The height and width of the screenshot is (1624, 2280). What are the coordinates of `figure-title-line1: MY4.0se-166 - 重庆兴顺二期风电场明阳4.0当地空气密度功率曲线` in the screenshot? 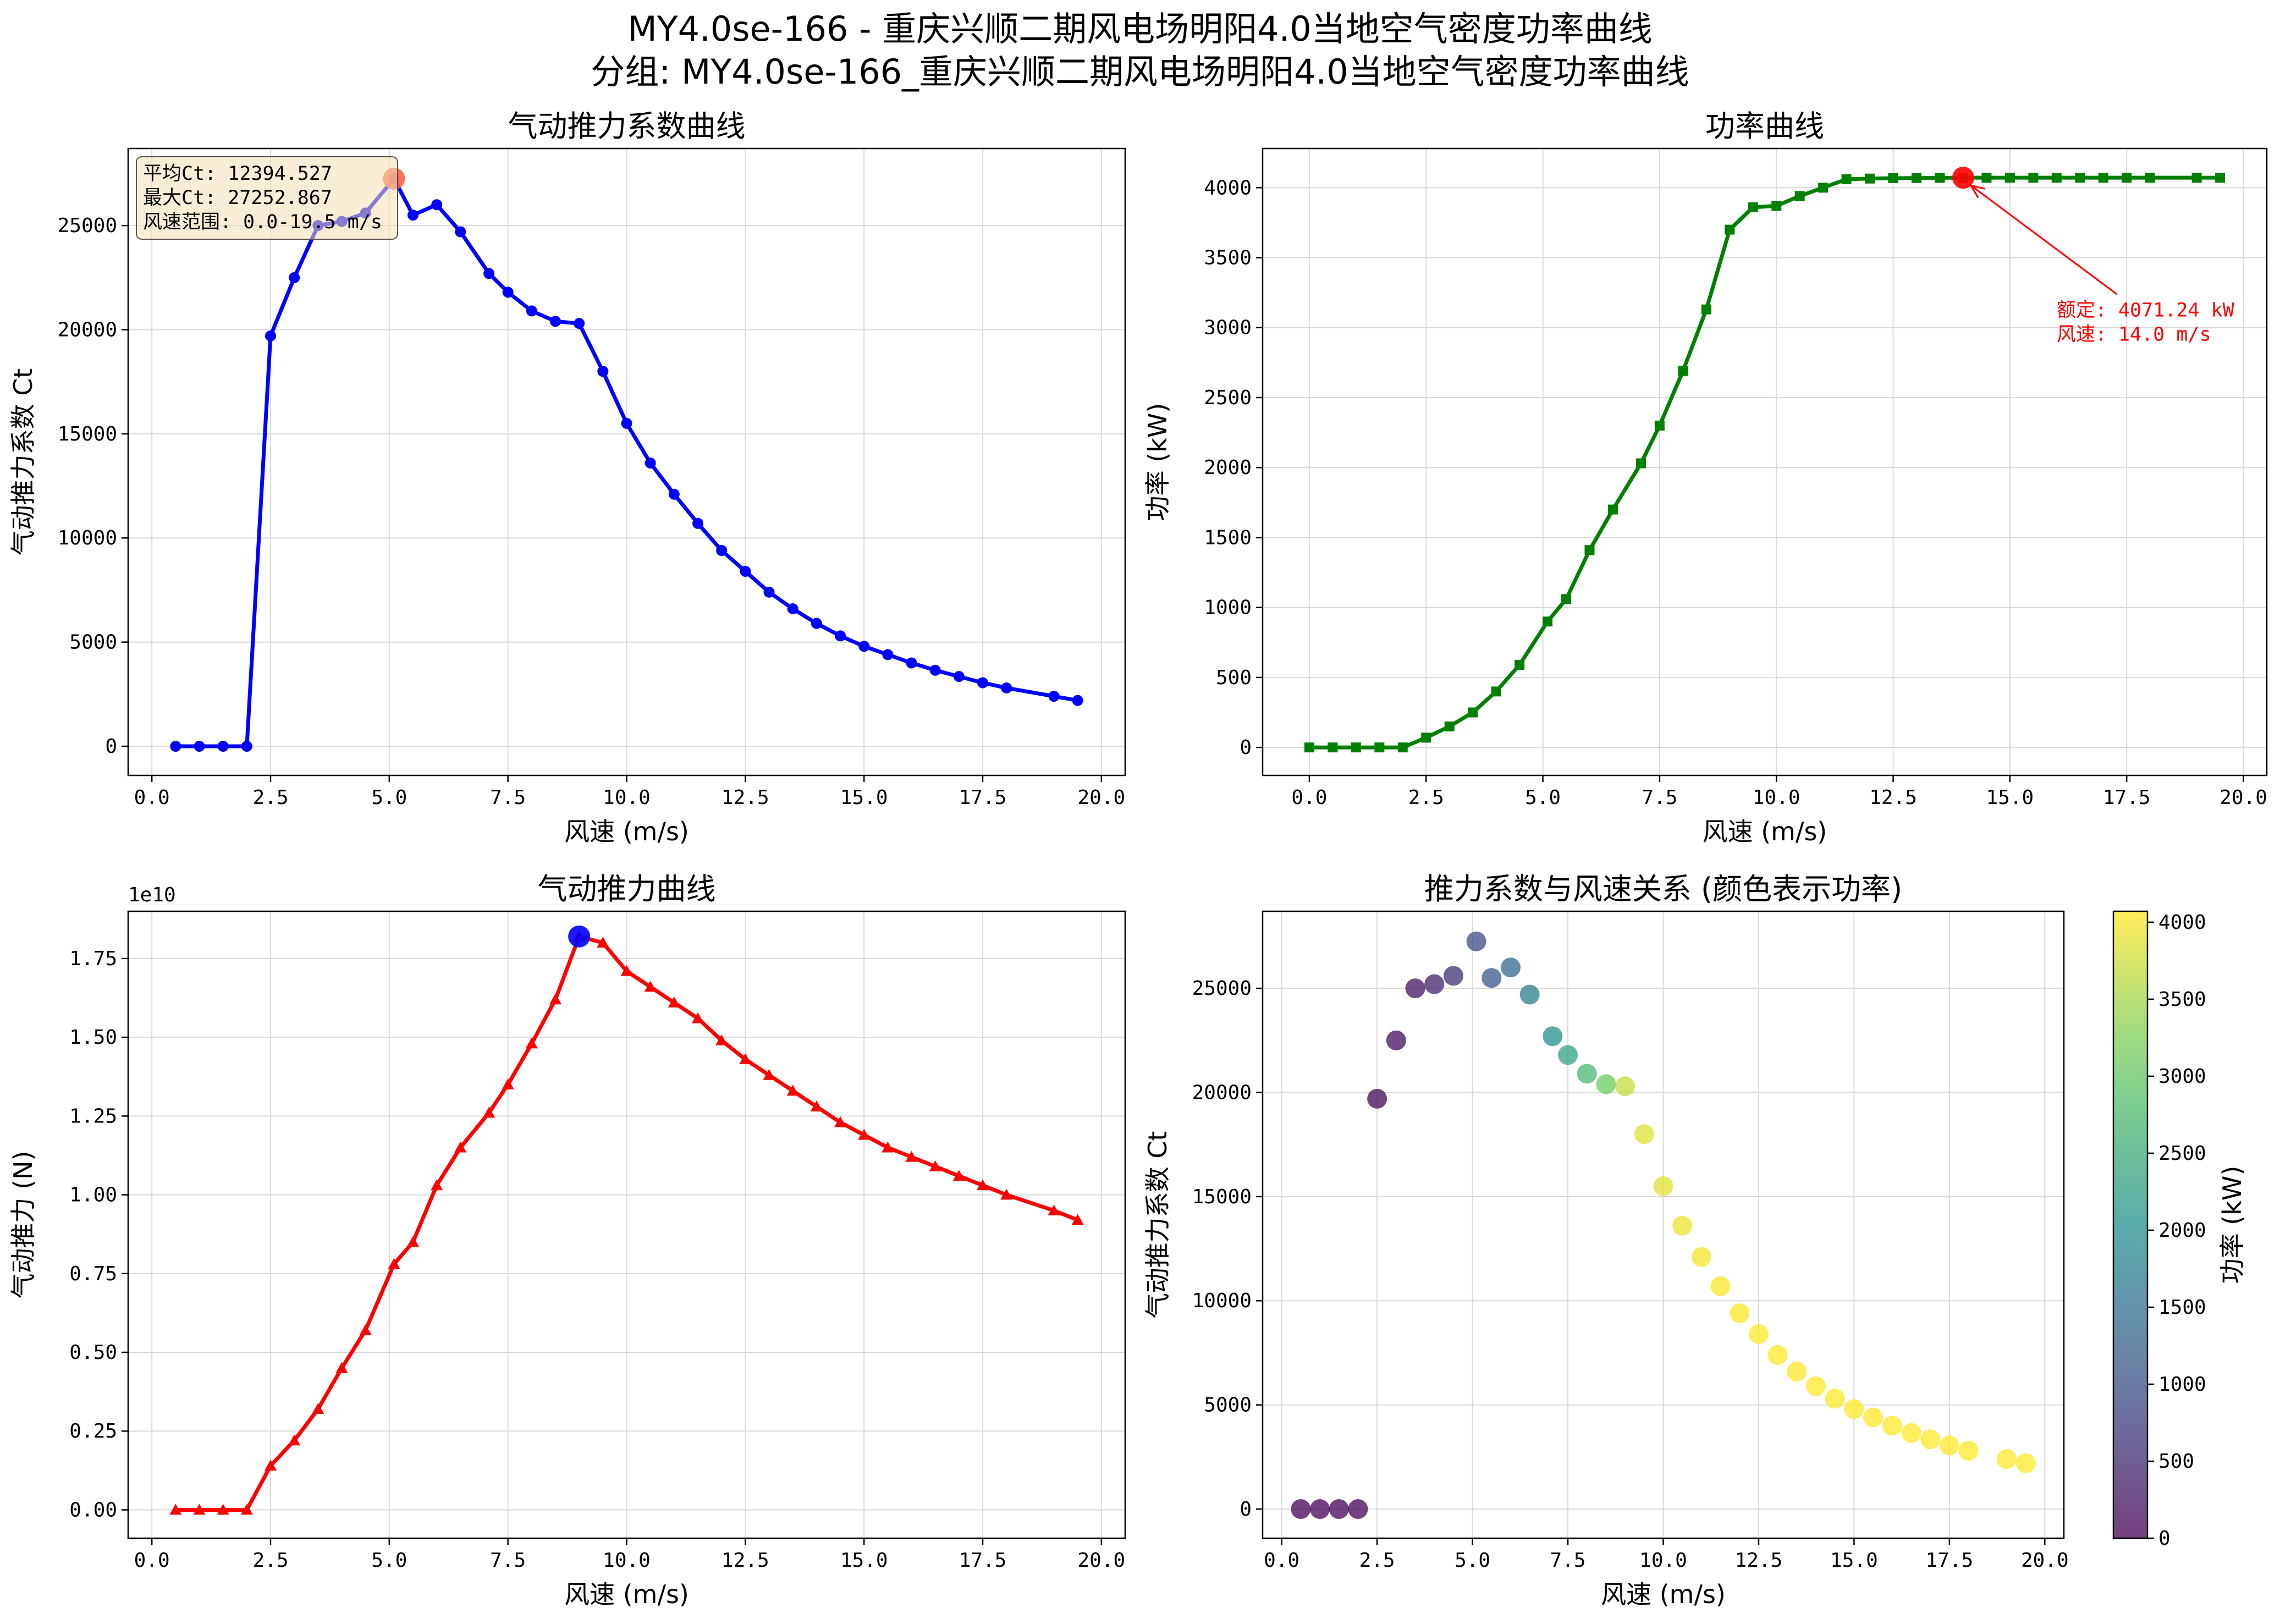 It's located at (1140, 29).